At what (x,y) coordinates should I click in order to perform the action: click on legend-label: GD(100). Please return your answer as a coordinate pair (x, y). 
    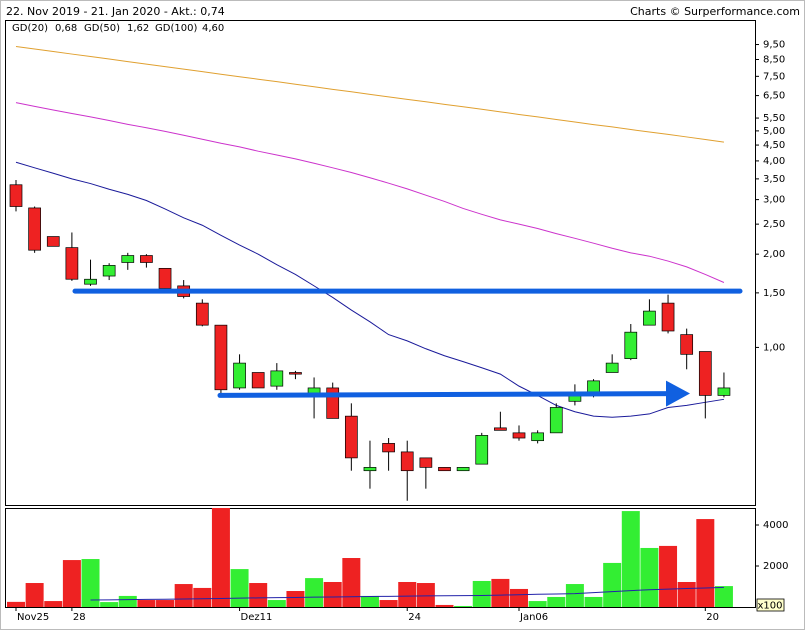
    Looking at the image, I should click on (176, 28).